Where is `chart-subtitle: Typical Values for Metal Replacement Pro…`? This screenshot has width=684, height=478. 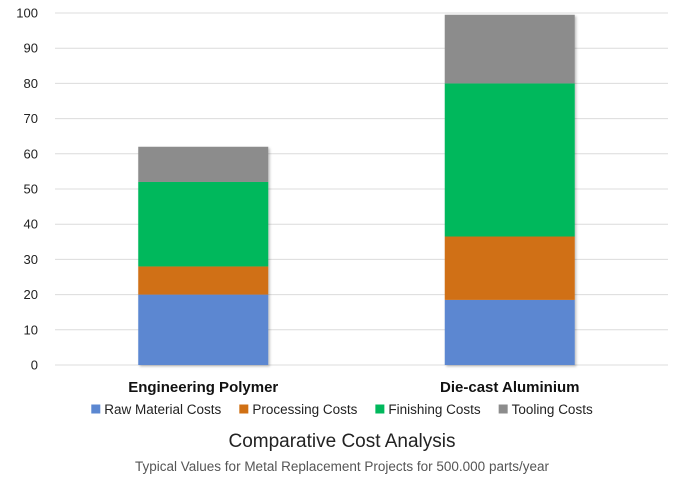 chart-subtitle: Typical Values for Metal Replacement Pro… is located at coordinates (342, 466).